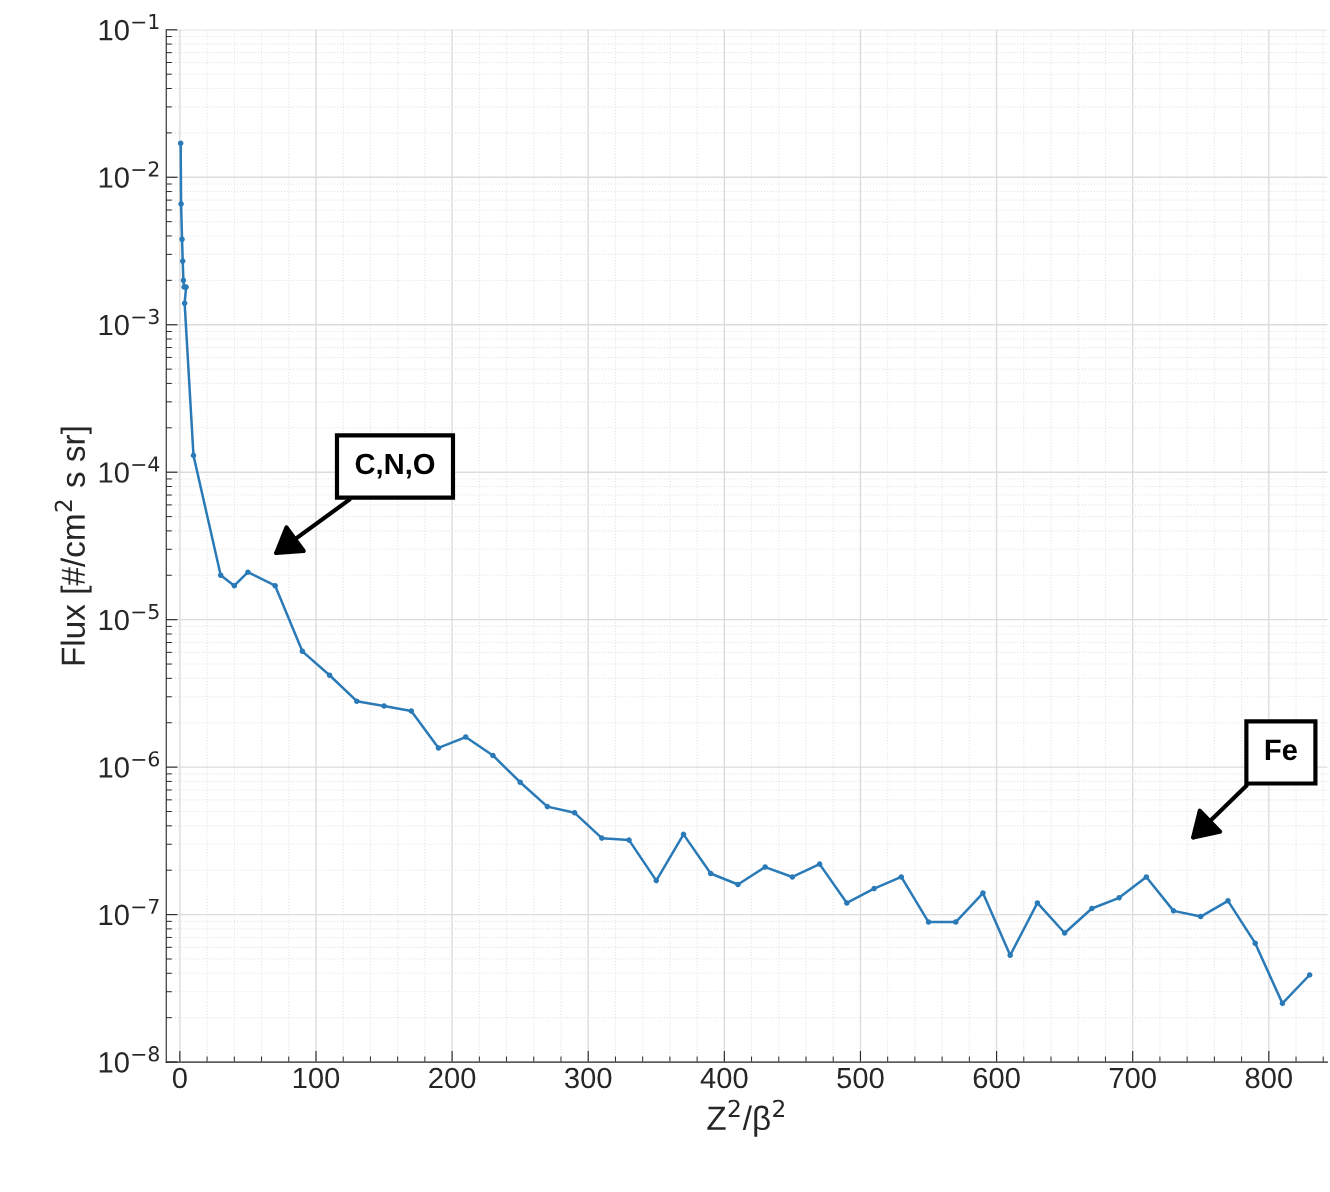 The width and height of the screenshot is (1330, 1192). I want to click on y-axis-title: Flux [#/cm$^{2}$ s sr], so click(73, 546).